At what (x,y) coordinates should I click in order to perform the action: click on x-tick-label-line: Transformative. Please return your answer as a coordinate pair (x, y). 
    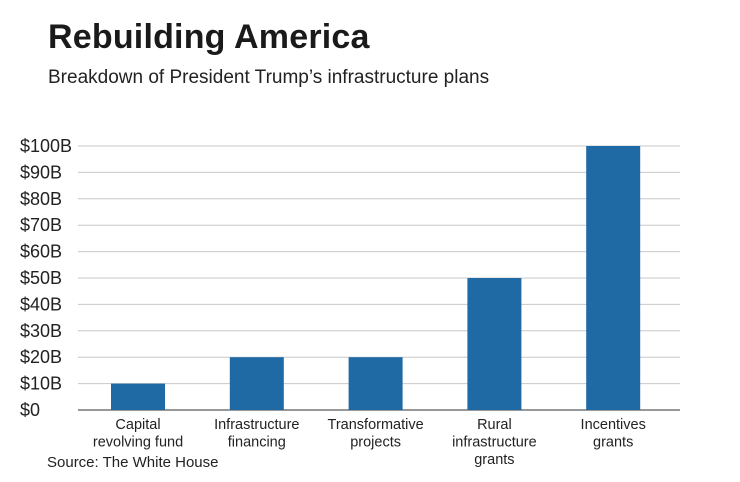
    Looking at the image, I should click on (376, 425).